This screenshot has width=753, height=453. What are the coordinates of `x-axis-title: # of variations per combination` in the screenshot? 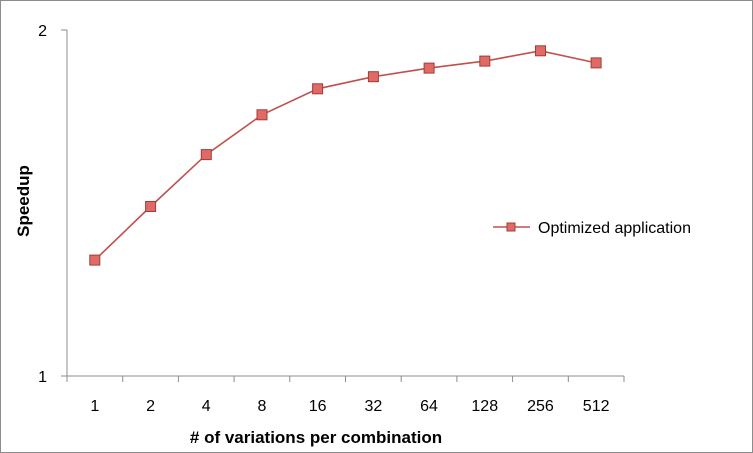 It's located at (316, 437).